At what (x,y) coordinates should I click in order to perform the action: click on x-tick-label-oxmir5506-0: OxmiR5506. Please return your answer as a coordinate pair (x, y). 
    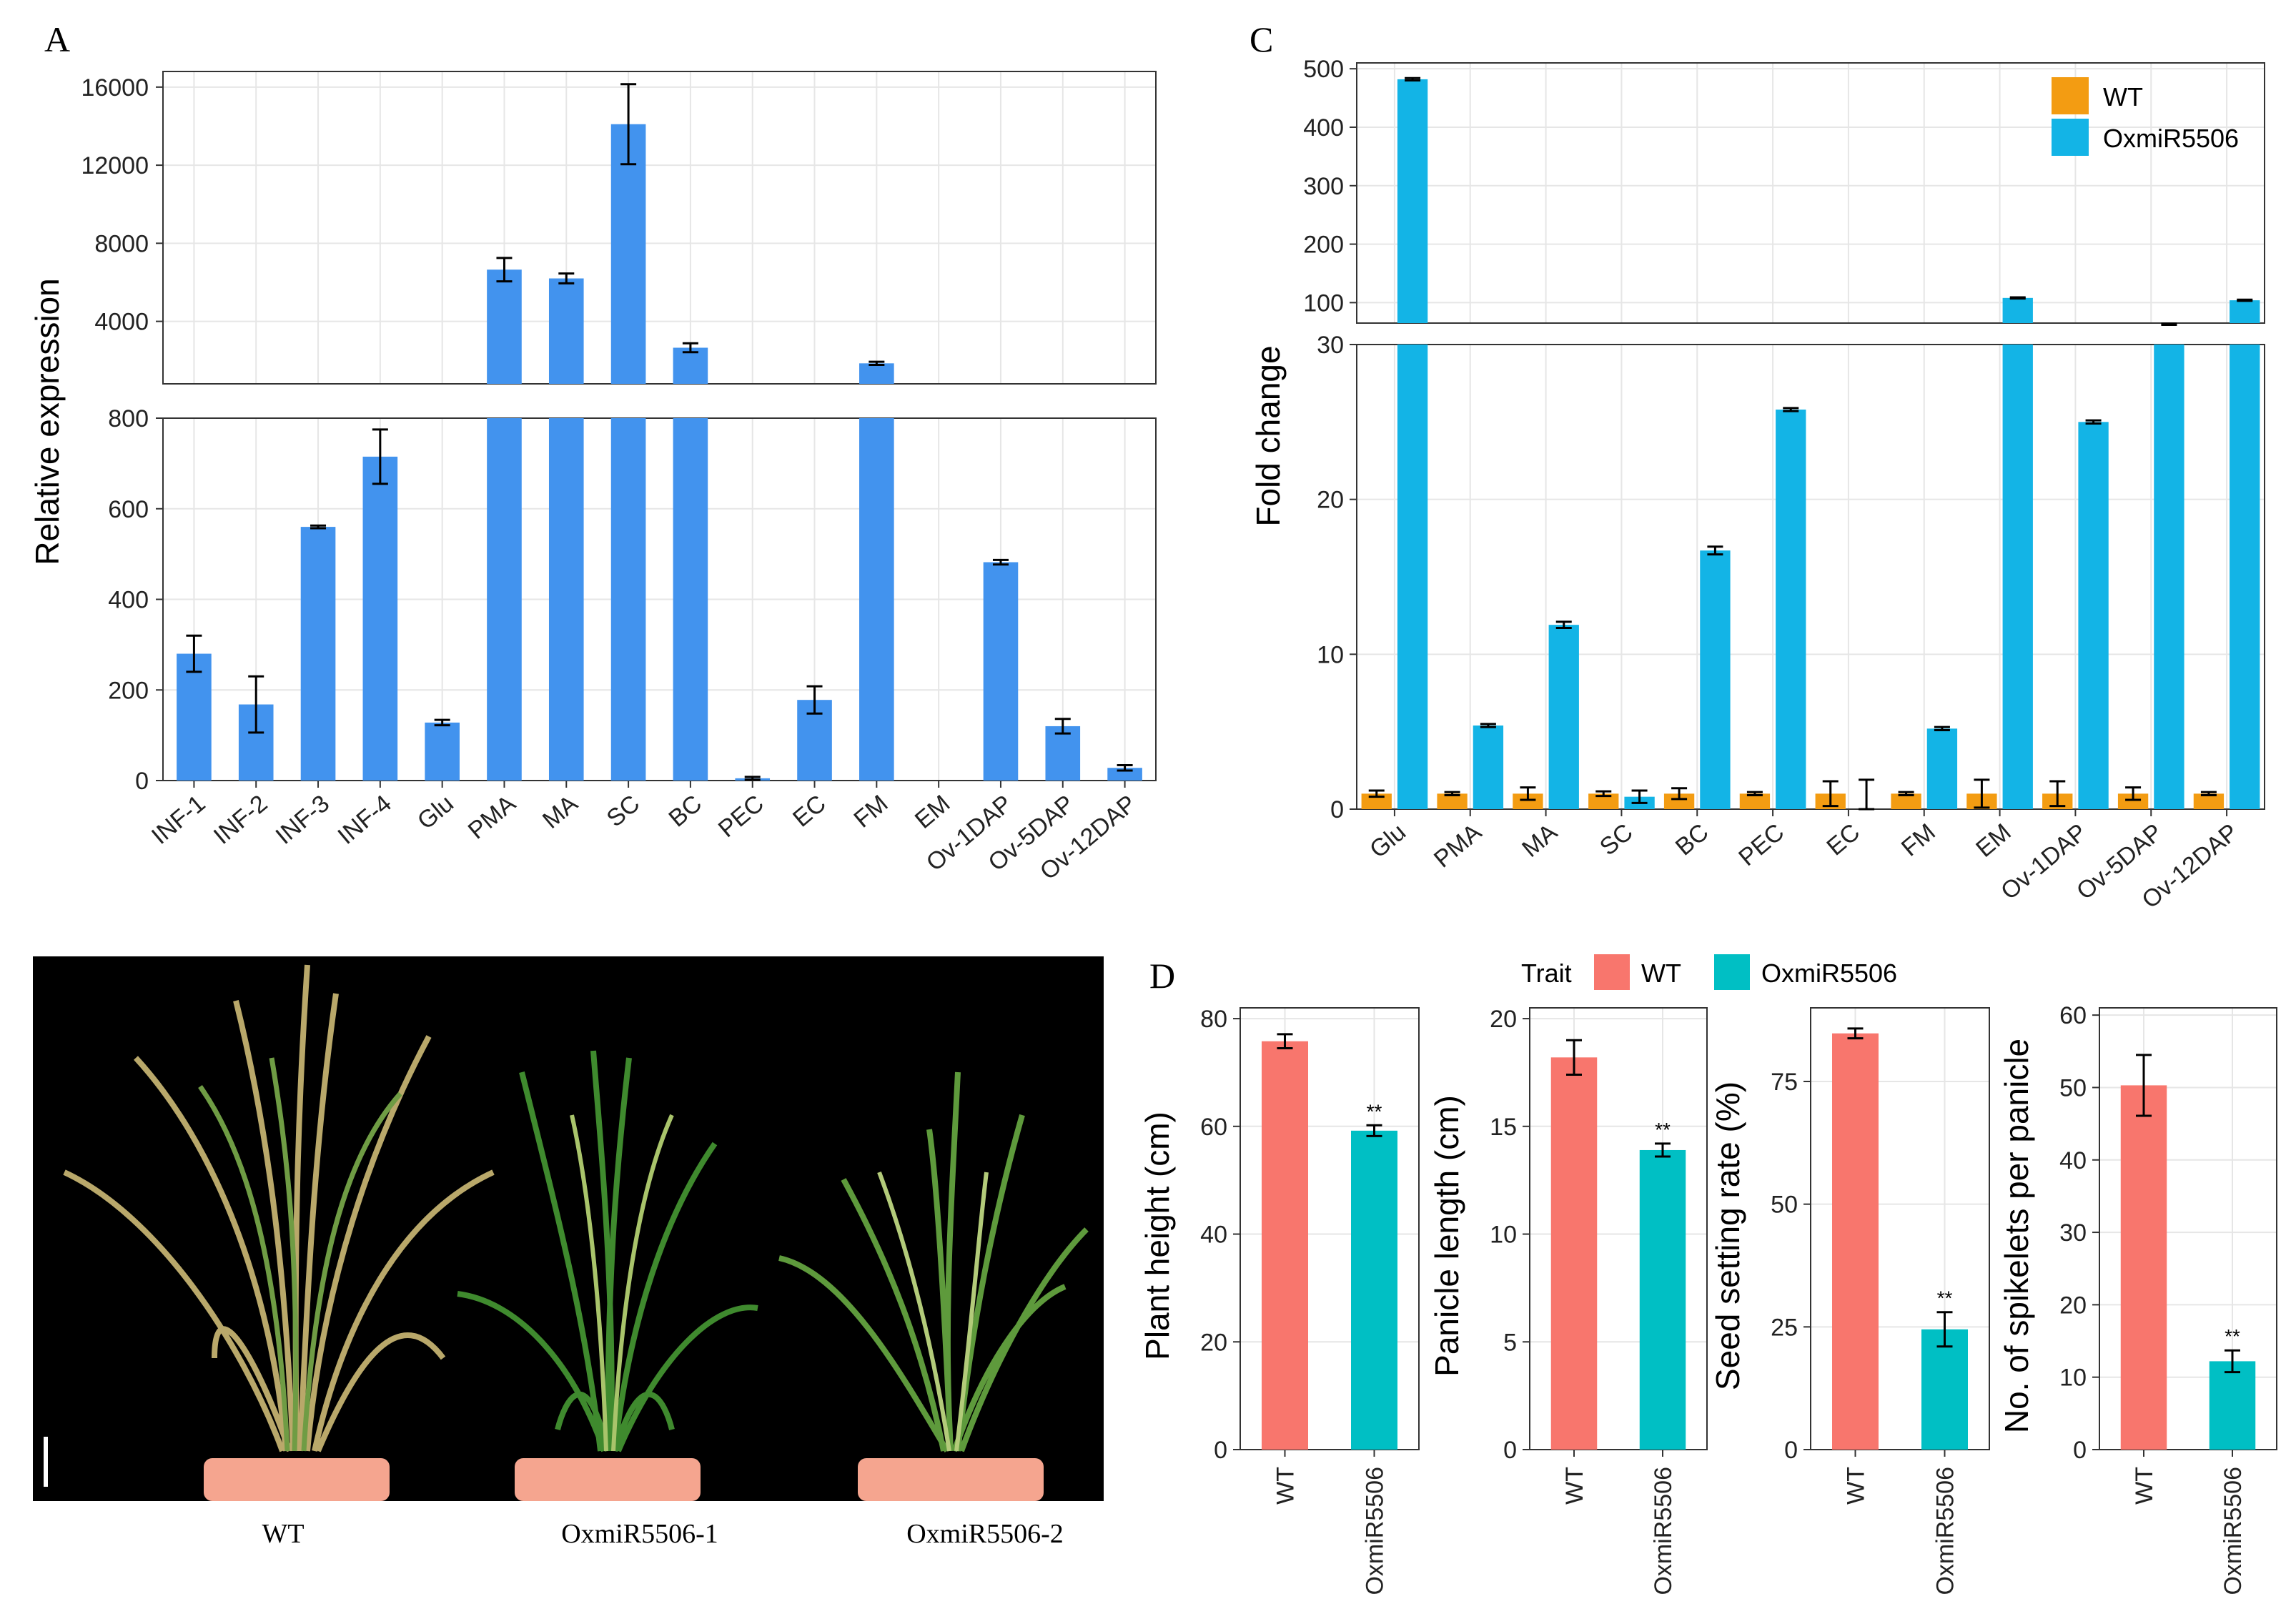
    Looking at the image, I should click on (1375, 1531).